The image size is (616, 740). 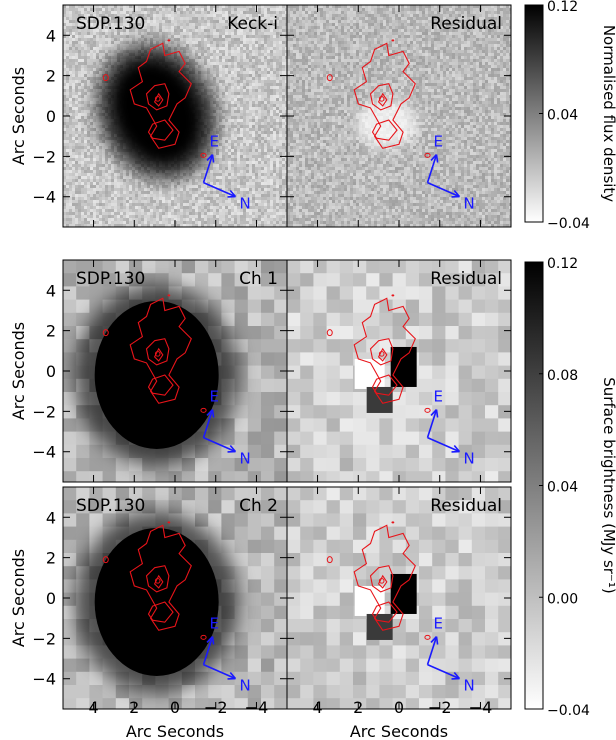 I want to click on colorbar-label: Surface brightness (MJy sr⁻¹), so click(x=608, y=485).